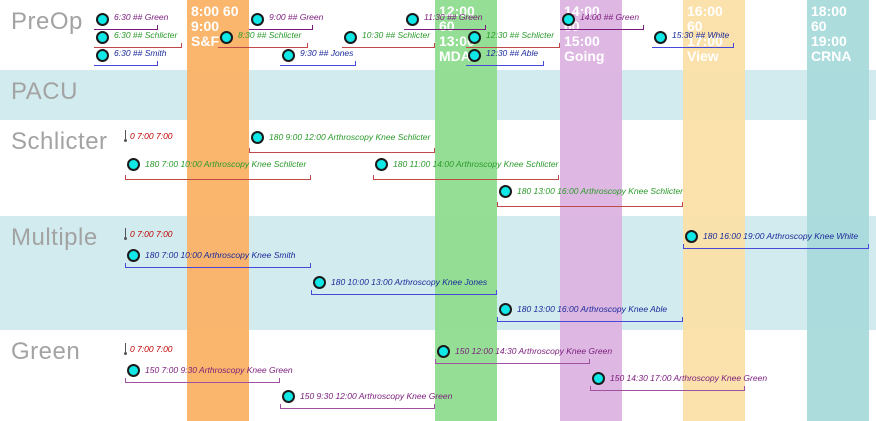 Image resolution: width=876 pixels, height=421 pixels. Describe the element at coordinates (781, 236) in the screenshot. I see `case-label: 180 16:00 19:00 Arthroscopy Knee White` at that location.